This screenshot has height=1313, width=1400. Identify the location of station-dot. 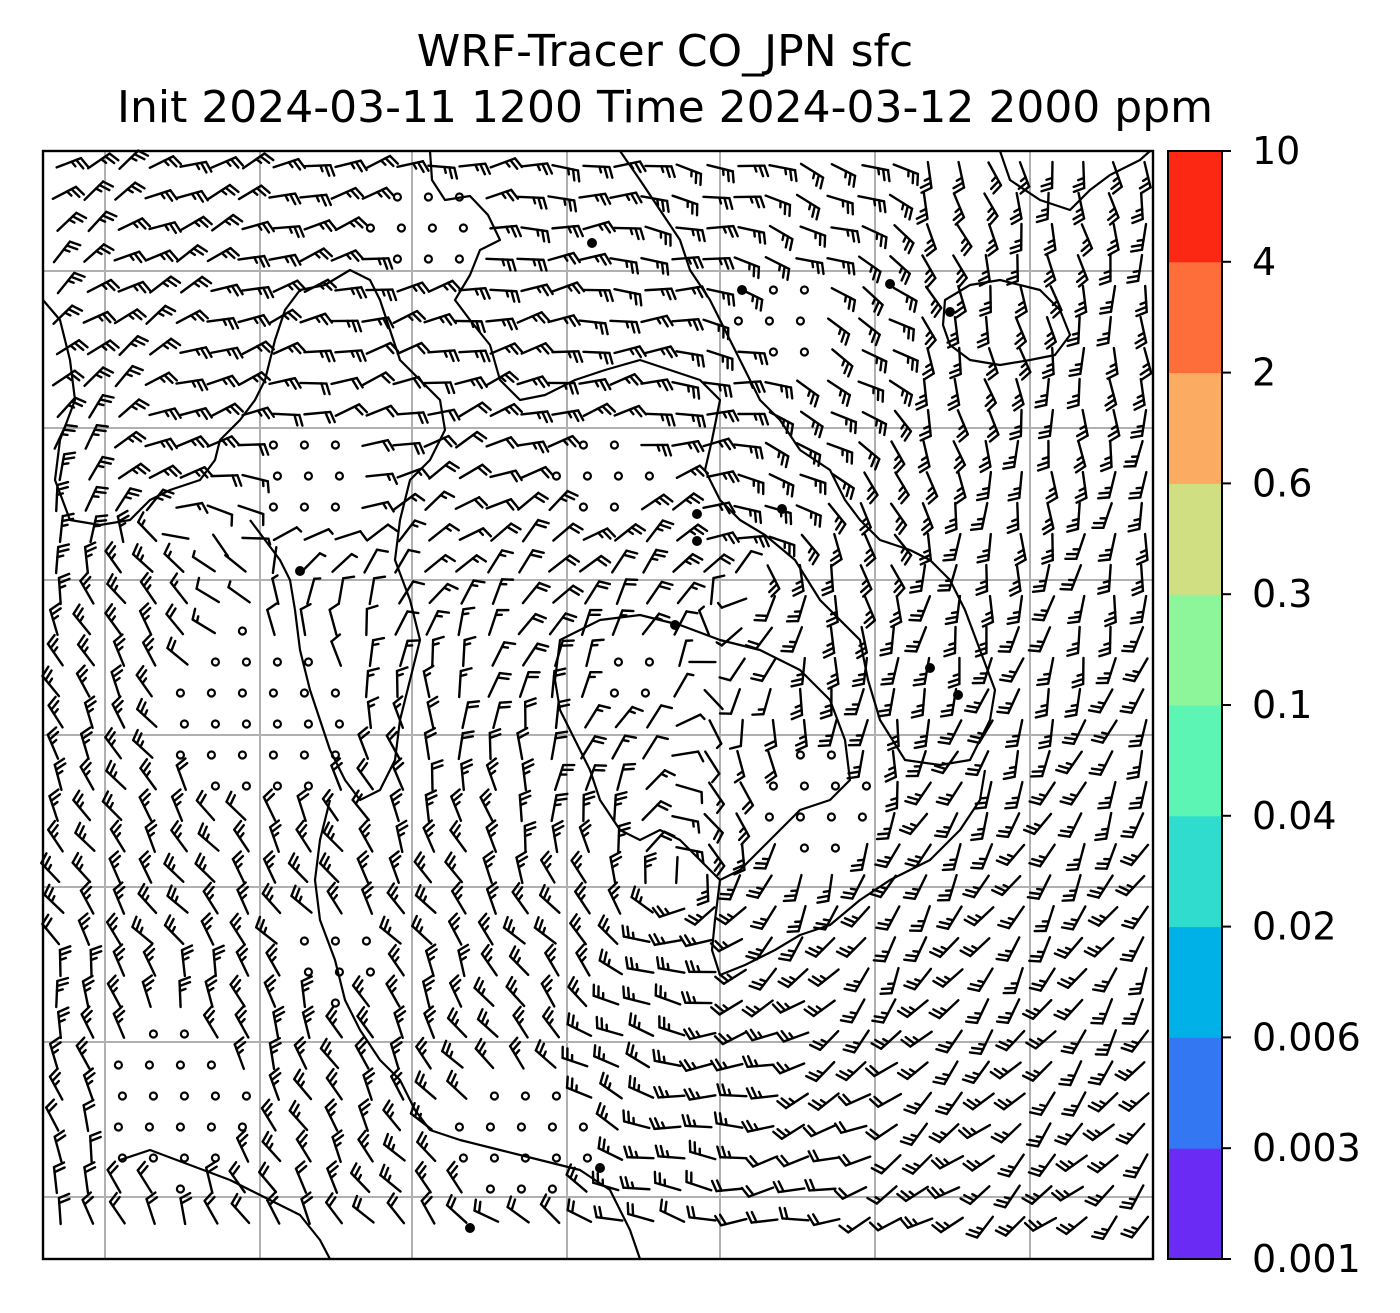
(592, 243).